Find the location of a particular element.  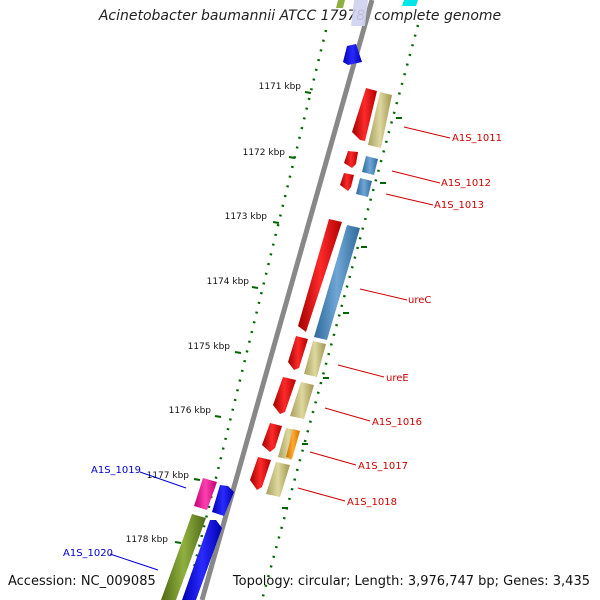

blast-hit-urec is located at coordinates (337, 282).